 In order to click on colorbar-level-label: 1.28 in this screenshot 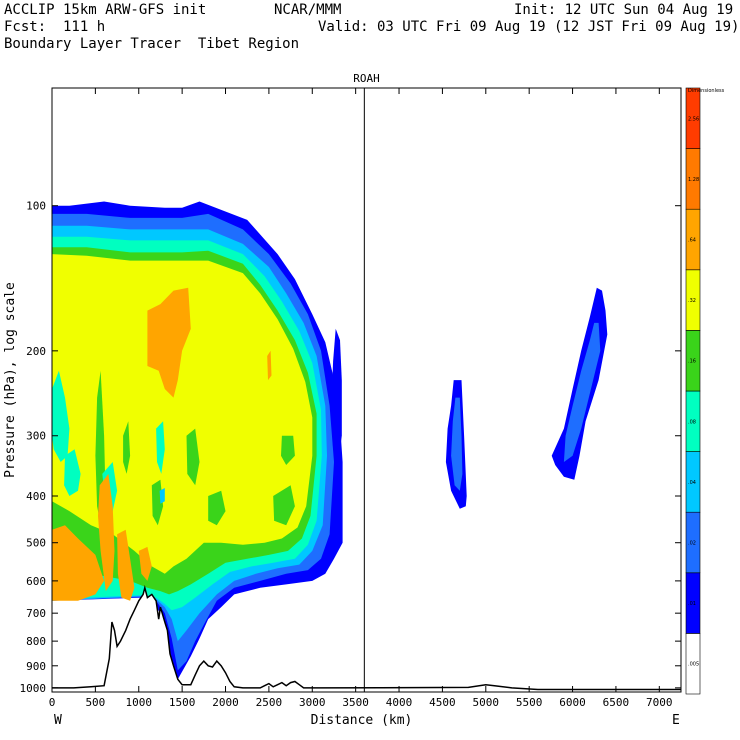, I will do `click(693, 180)`.